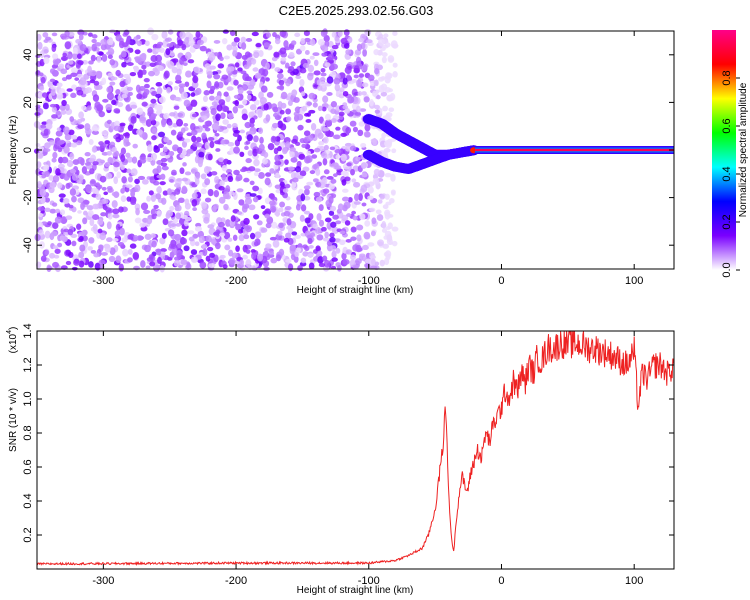  I want to click on figure-title: C2E5.2025.293.02.56.G03, so click(356, 10).